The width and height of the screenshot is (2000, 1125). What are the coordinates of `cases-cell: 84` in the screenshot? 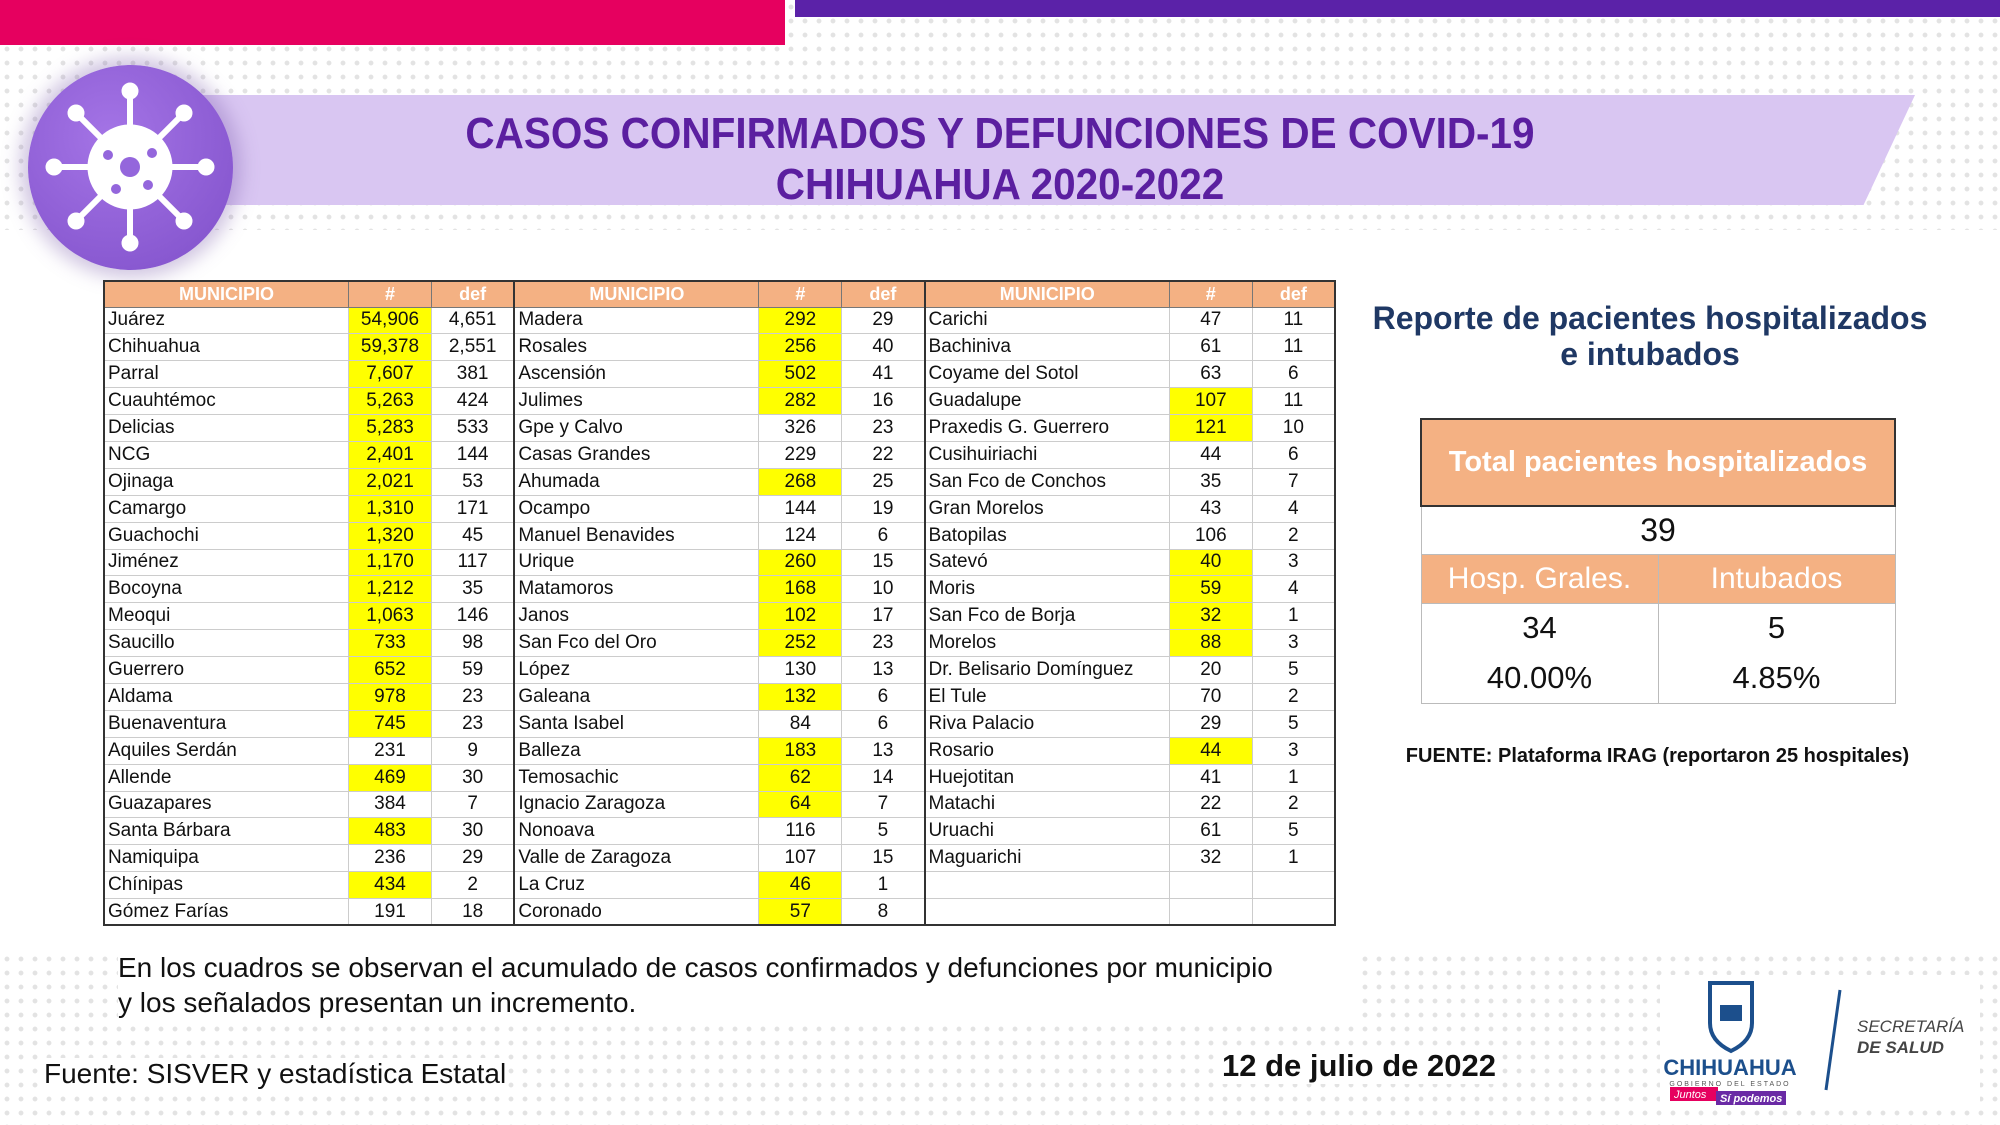 It's located at (800, 723).